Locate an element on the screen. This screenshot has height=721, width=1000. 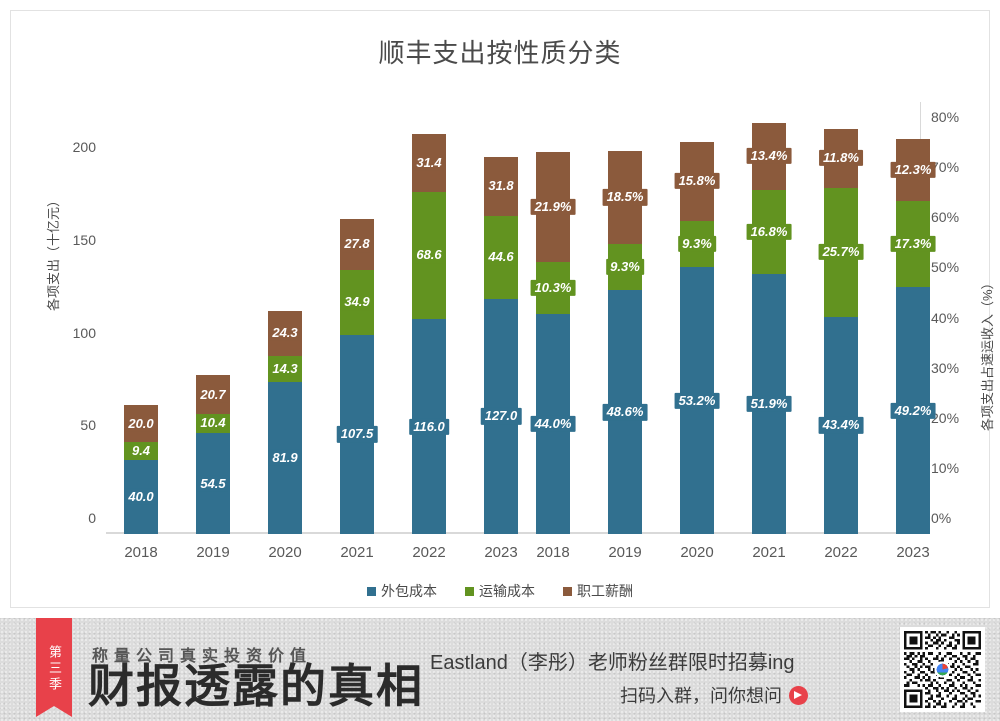
bar-segment: 11.8% is located at coordinates (841, 158).